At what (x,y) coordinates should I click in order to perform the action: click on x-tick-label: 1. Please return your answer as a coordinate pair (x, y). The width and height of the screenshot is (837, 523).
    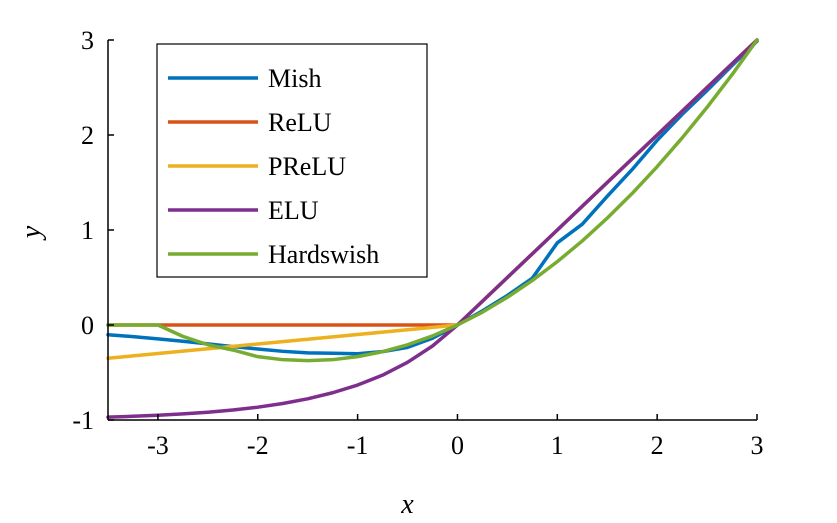
    Looking at the image, I should click on (557, 445).